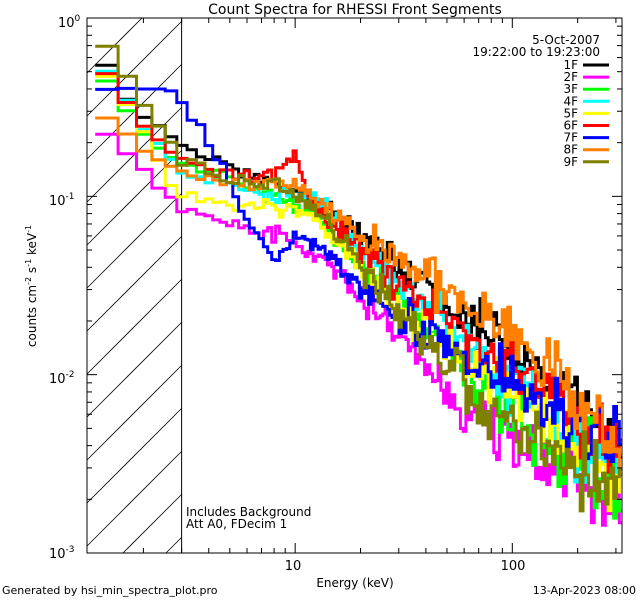  I want to click on annotation-background: Includes Background, so click(248, 512).